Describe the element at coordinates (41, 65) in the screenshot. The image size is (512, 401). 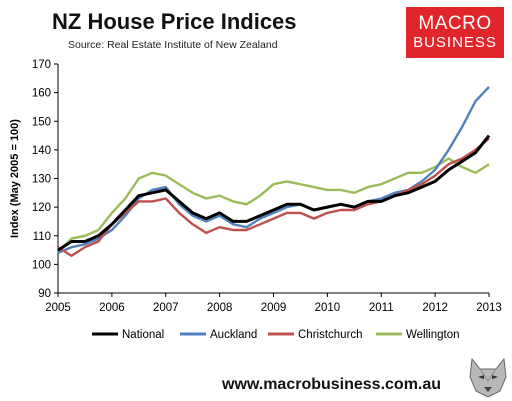
I see `y-tick-label: 170` at that location.